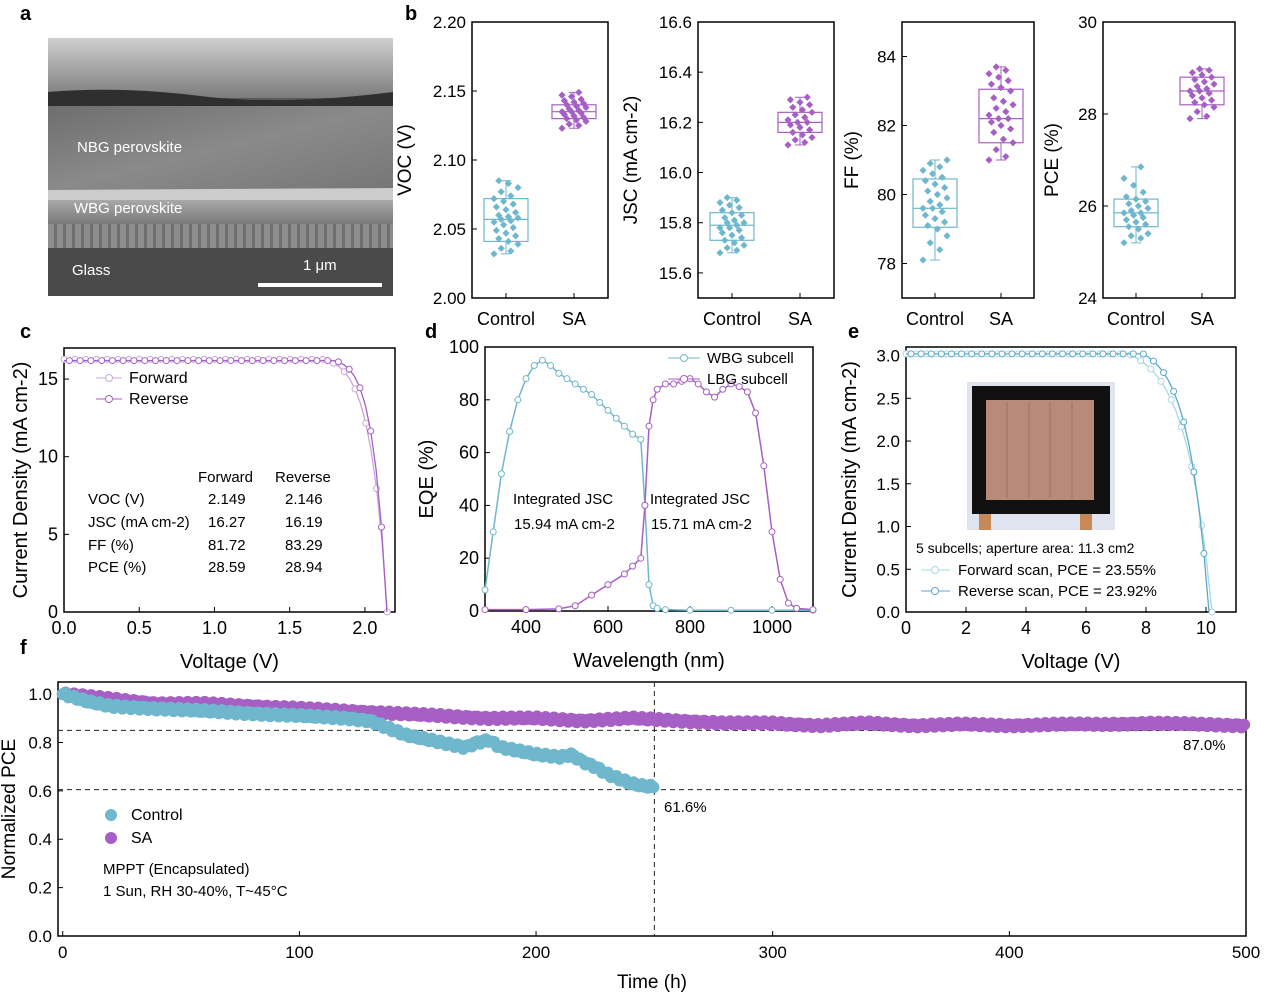 Image resolution: width=1269 pixels, height=993 pixels. I want to click on iv-table-row-ff: FF (%), so click(111, 545).